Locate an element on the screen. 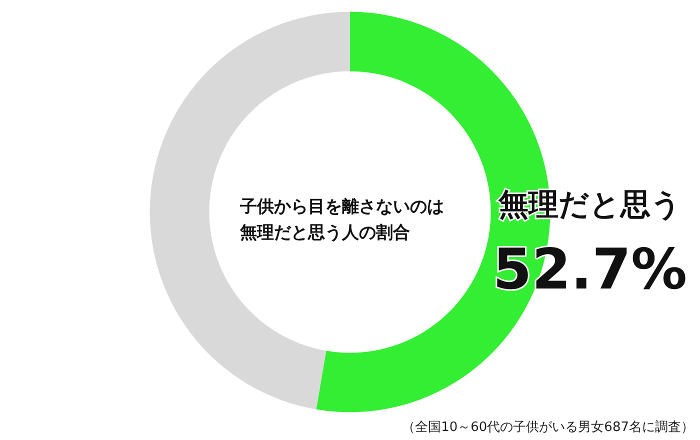 The image size is (700, 440). text: （全国10～60代の子供がいる男女687名に調査） is located at coordinates (548, 427).